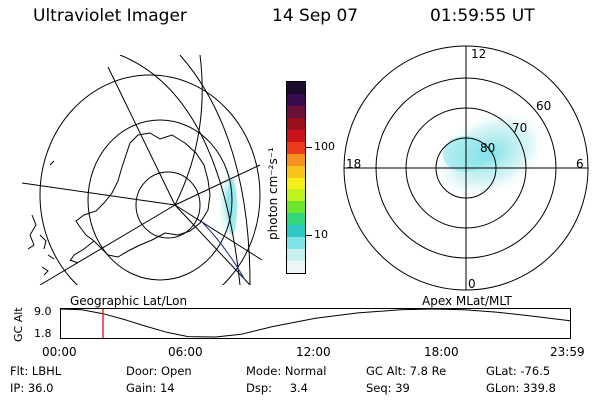  I want to click on blue-meridian, so click(222, 250).